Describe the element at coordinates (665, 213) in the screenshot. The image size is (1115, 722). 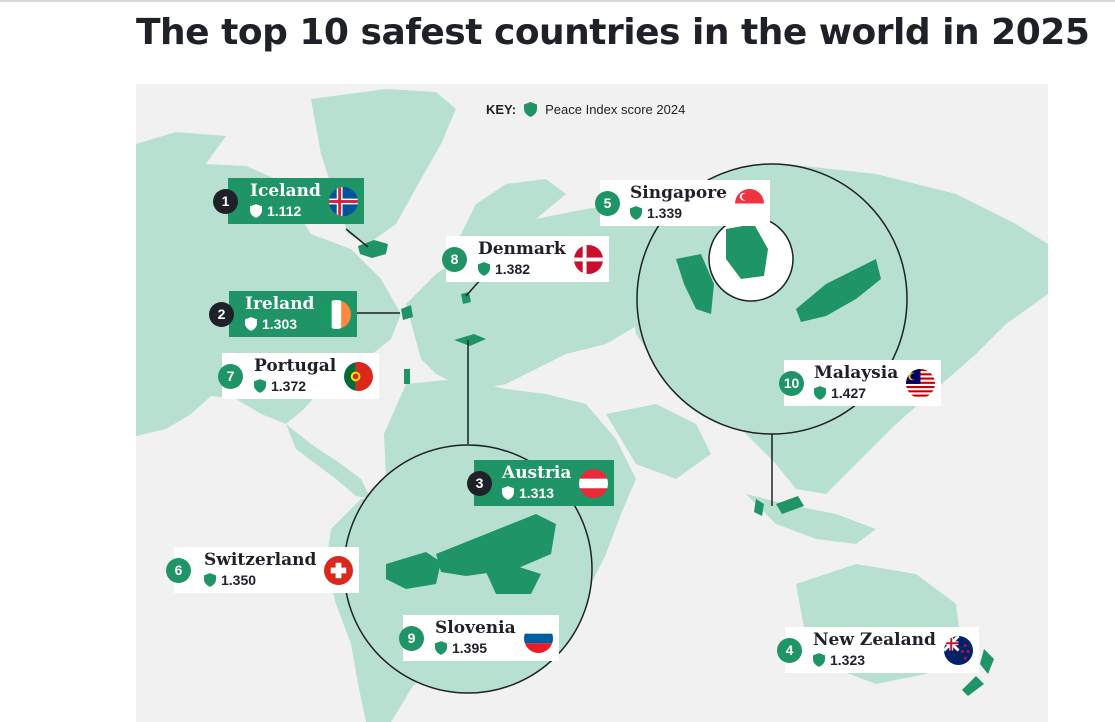
I see `country-score: 1.339` at that location.